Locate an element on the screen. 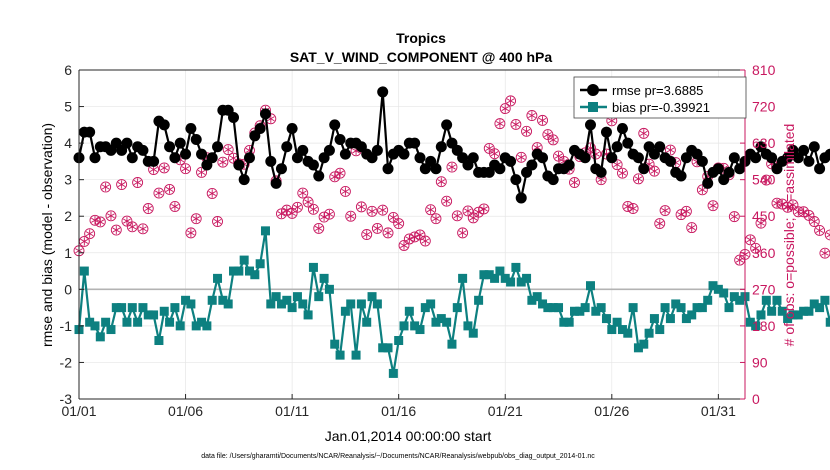 Image resolution: width=830 pixels, height=470 pixels. legend-bias-marker is located at coordinates (593, 107).